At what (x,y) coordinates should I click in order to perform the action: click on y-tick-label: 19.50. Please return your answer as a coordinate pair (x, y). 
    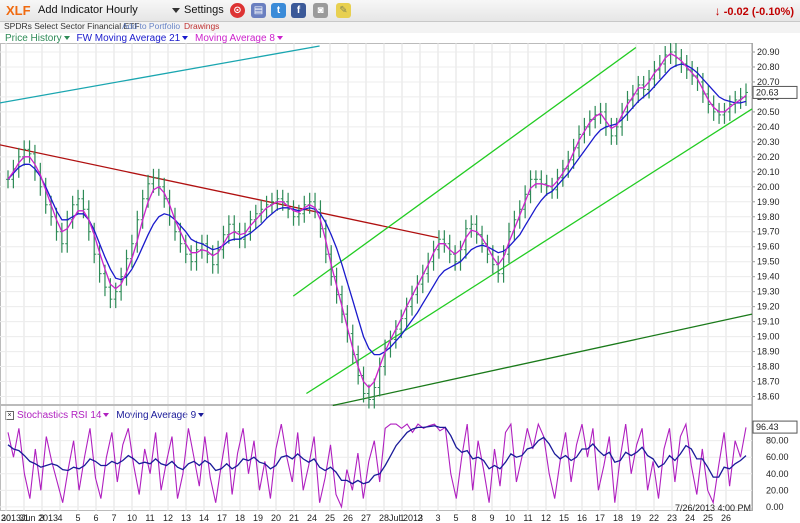
    Looking at the image, I should click on (768, 262).